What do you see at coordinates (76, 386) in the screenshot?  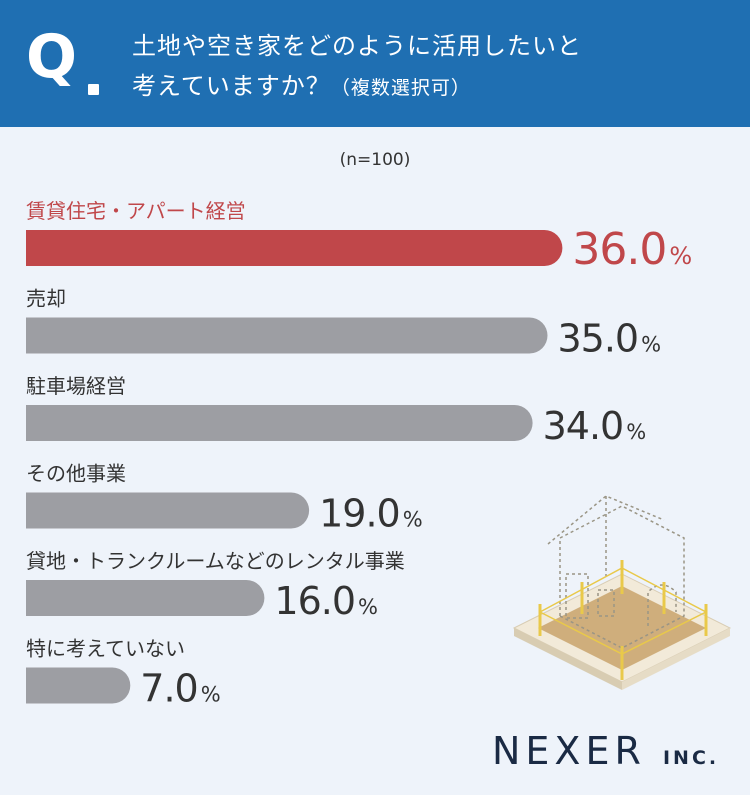 I see `category-label: 駐車場経営` at bounding box center [76, 386].